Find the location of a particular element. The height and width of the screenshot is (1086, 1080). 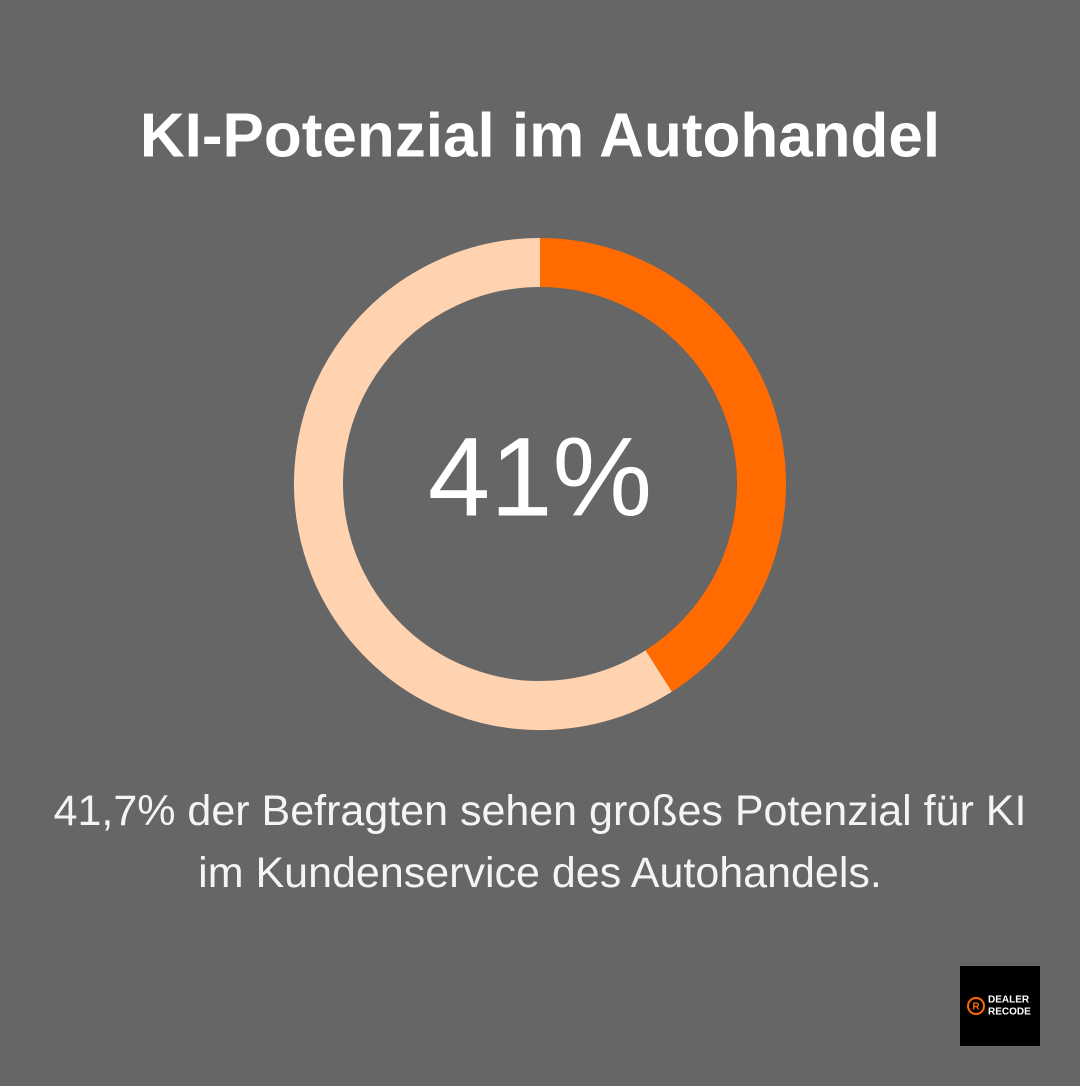

center-value-label: 41% is located at coordinates (540, 477).